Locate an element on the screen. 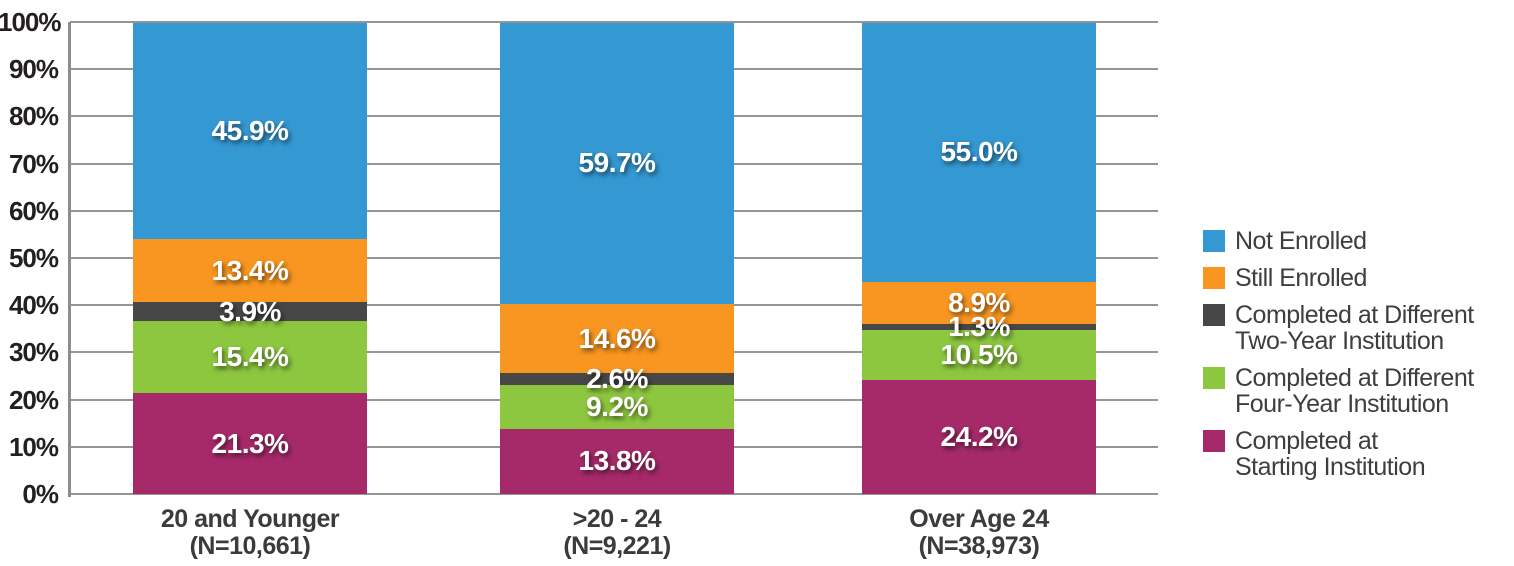 This screenshot has width=1514, height=566. bar-segment: 2.6% is located at coordinates (617, 378).